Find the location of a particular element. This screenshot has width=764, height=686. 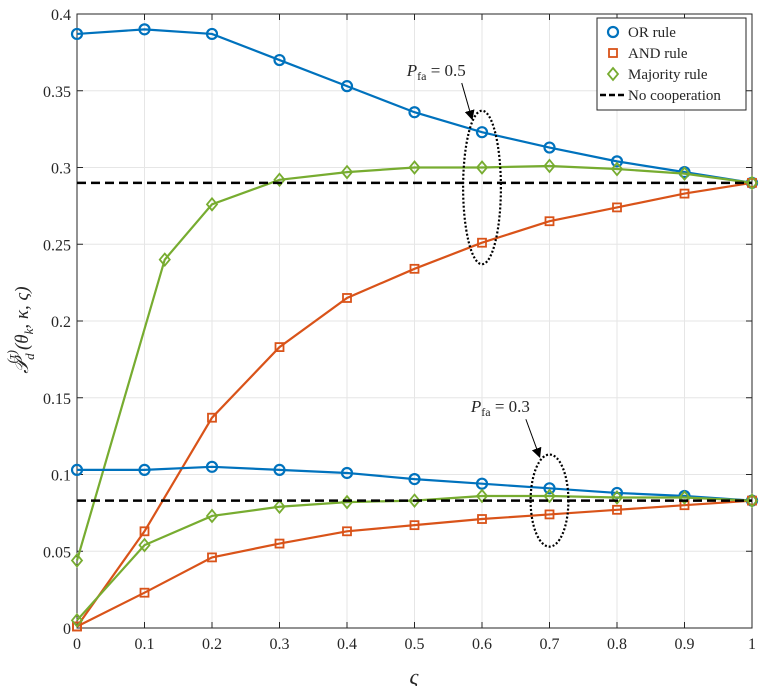

legend-item: OR rule is located at coordinates (641, 33).